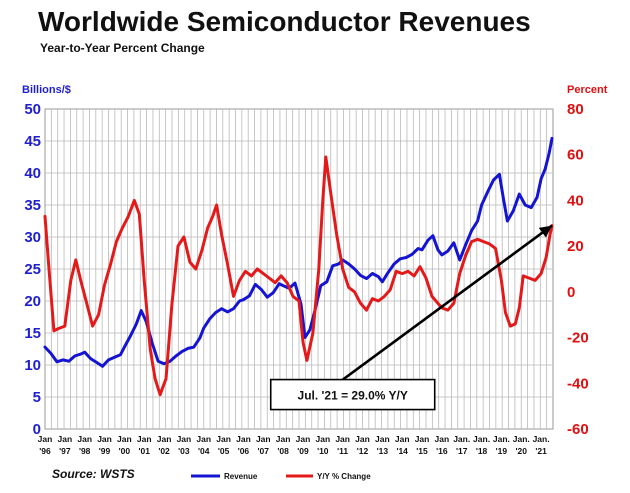 This screenshot has width=630, height=493. What do you see at coordinates (85, 451) in the screenshot?
I see `x-tick-label-year: '98` at bounding box center [85, 451].